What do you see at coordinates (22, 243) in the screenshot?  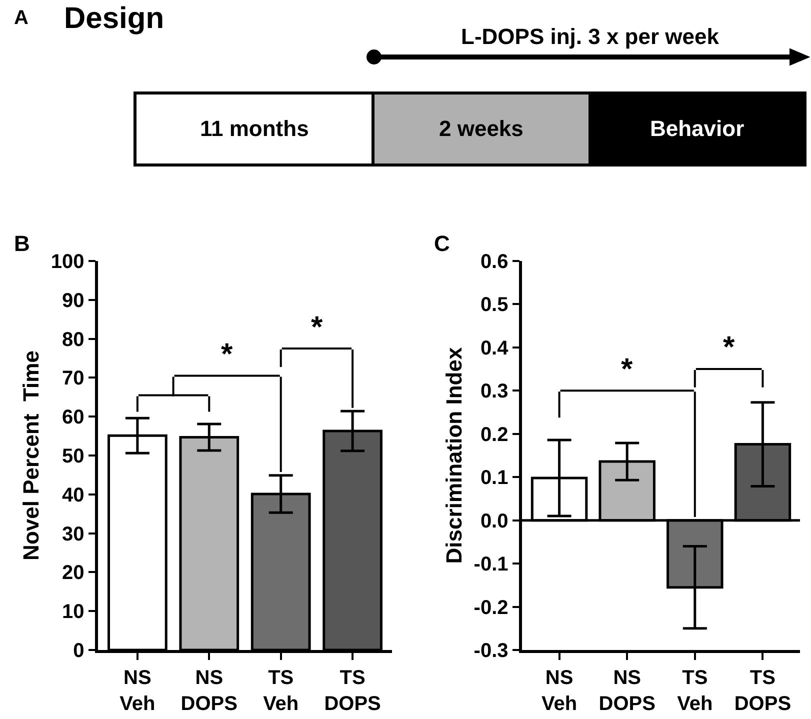 I see `text: B` at bounding box center [22, 243].